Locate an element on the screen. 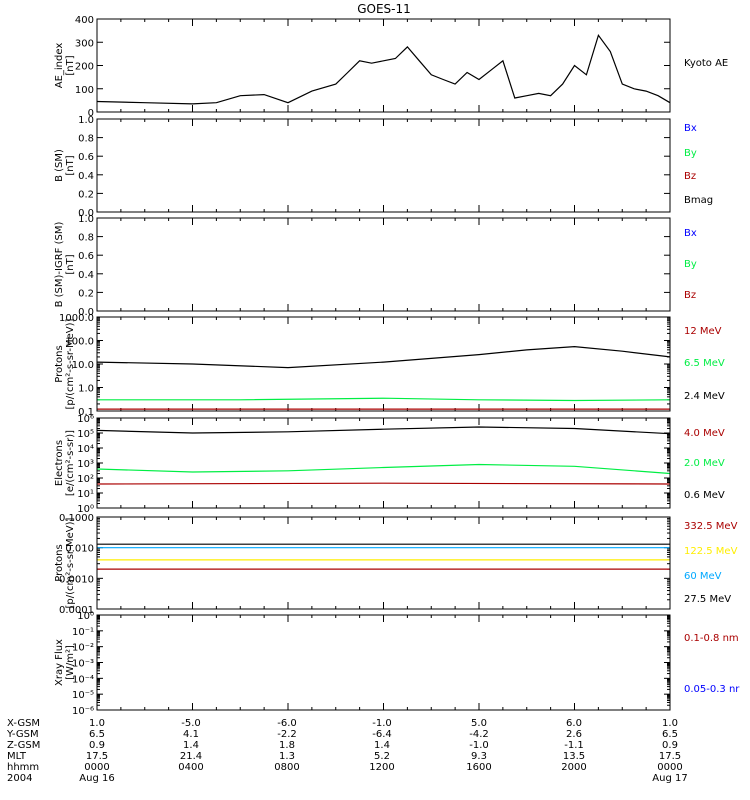 This screenshot has height=800, width=750. y-axis-label: AE_index is located at coordinates (59, 66).